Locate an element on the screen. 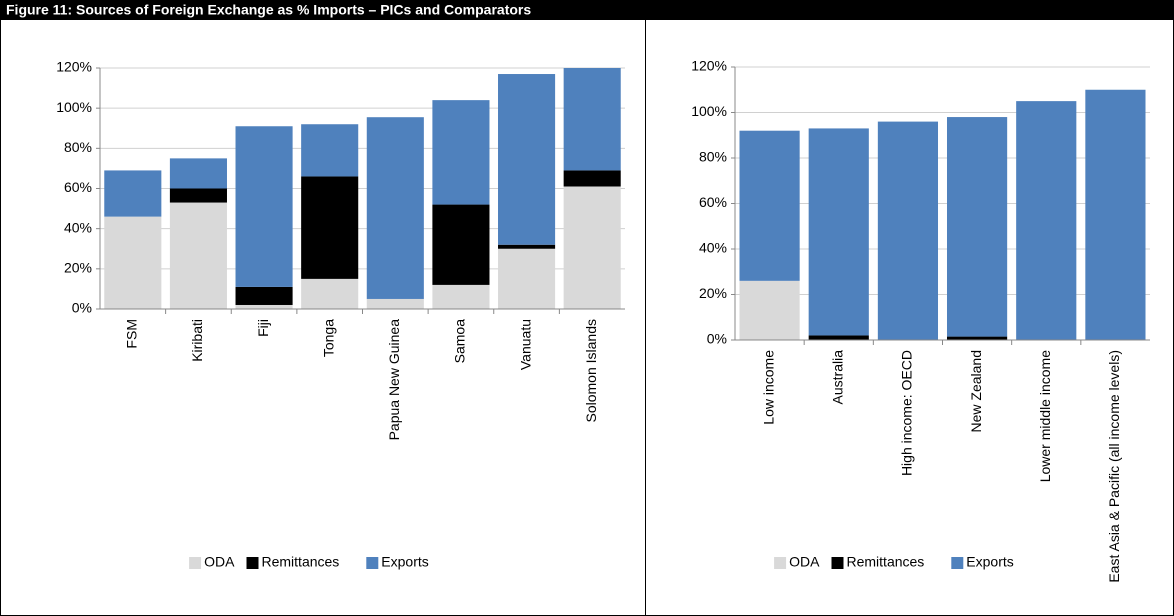  x-tick-label: Fiji is located at coordinates (263, 328).